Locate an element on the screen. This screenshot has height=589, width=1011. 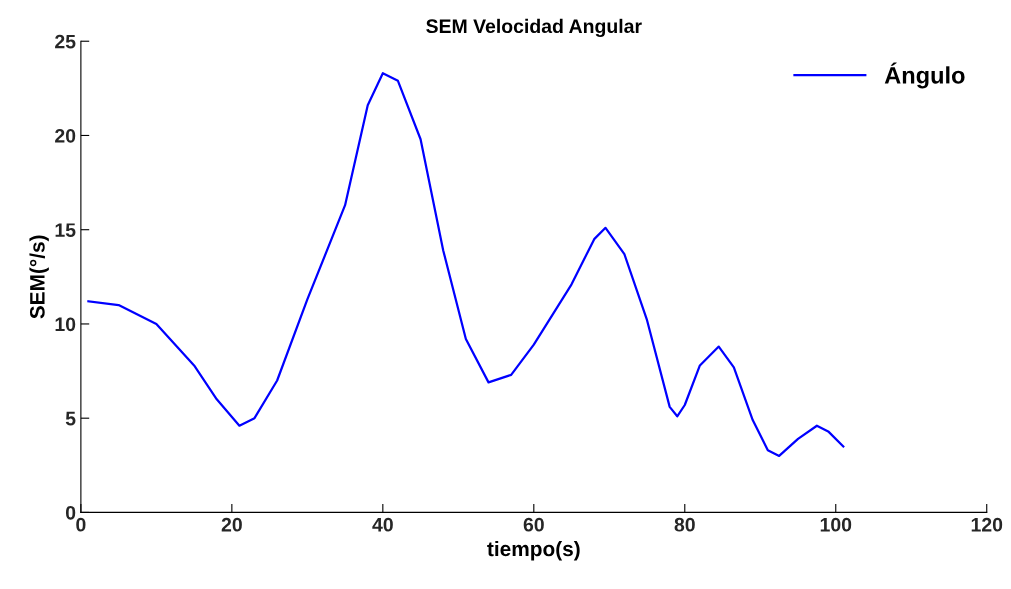
x-axis-title: tiempo(s) is located at coordinates (533, 550).